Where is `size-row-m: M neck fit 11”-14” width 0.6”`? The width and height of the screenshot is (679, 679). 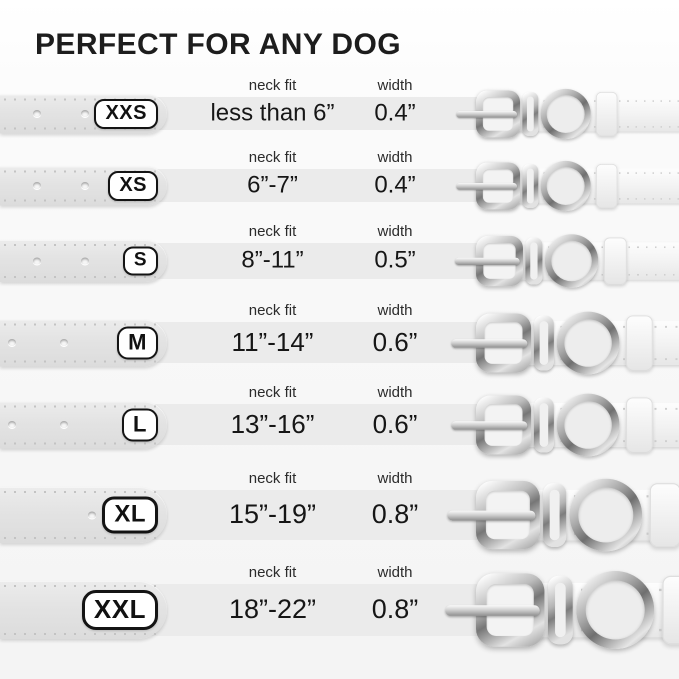 size-row-m: M neck fit 11”-14” width 0.6” is located at coordinates (339, 338).